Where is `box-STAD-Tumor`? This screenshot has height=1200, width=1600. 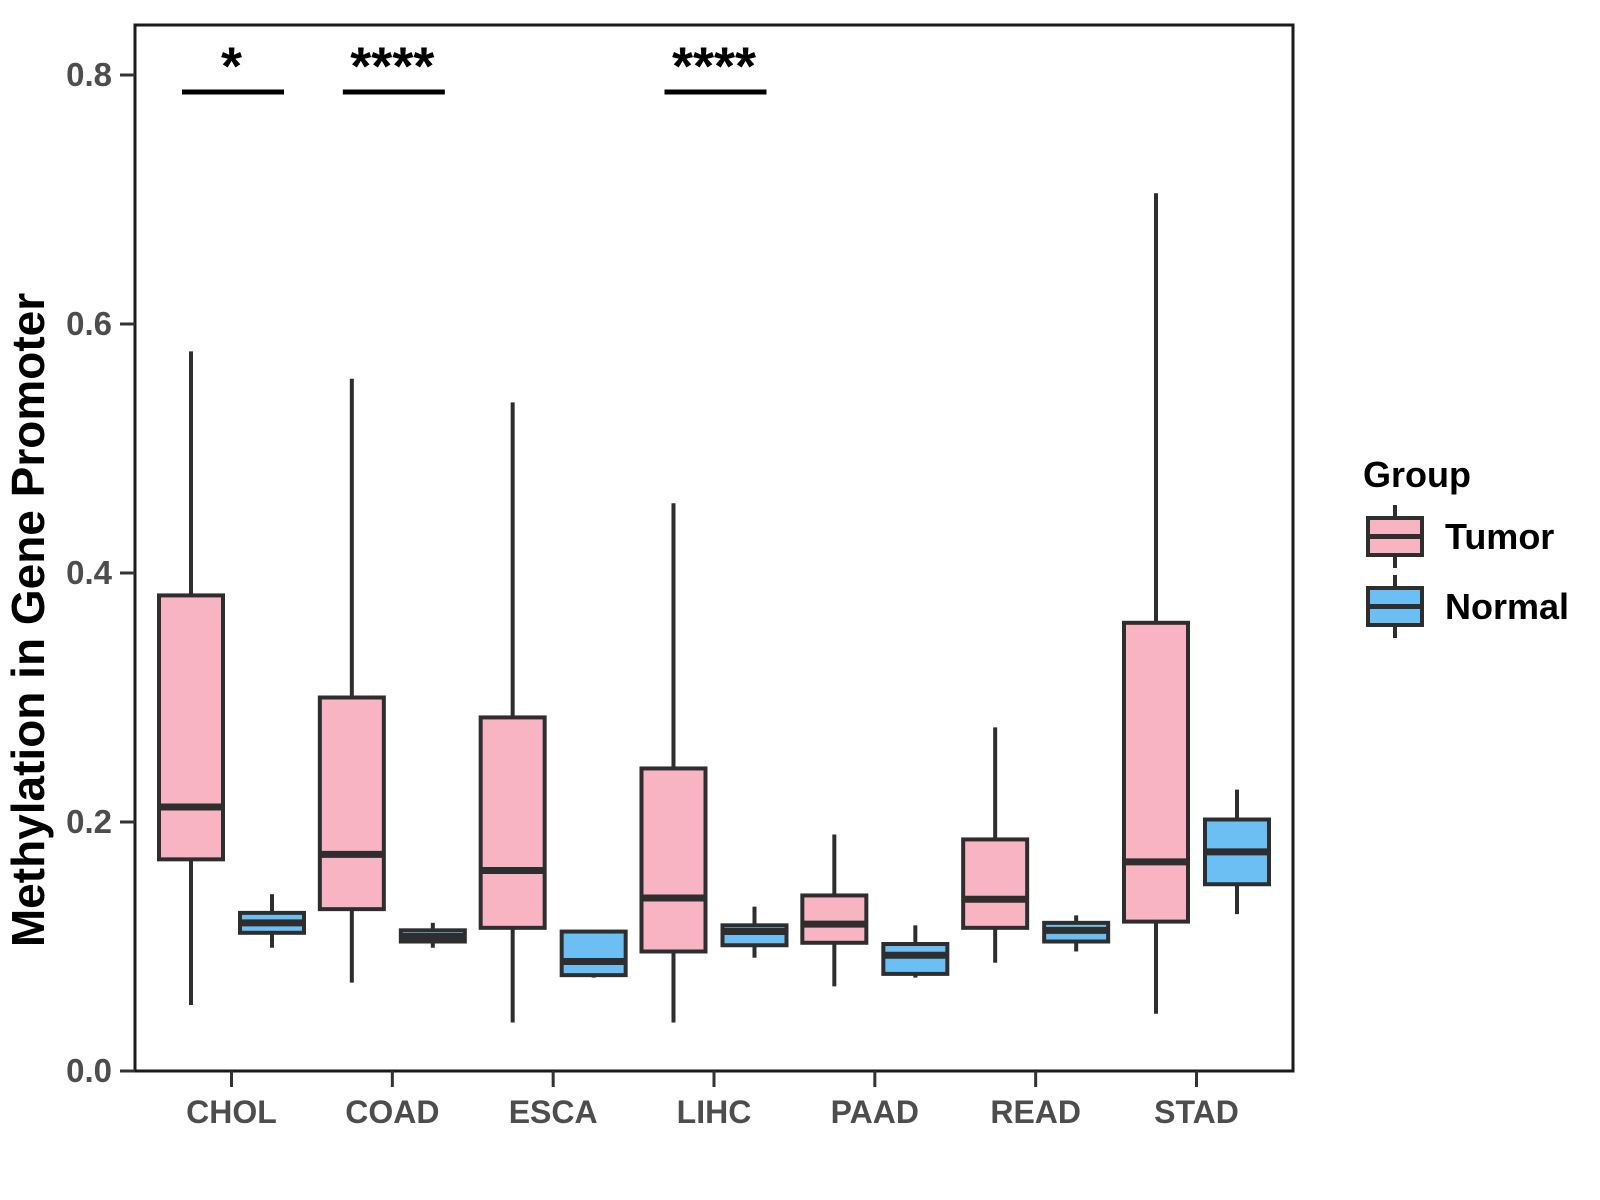 box-STAD-Tumor is located at coordinates (1156, 772).